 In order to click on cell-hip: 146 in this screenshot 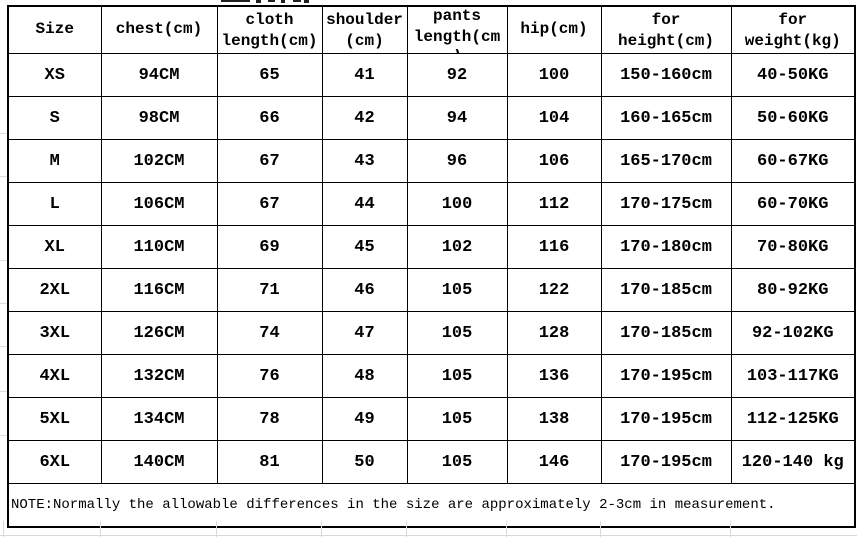, I will do `click(554, 462)`.